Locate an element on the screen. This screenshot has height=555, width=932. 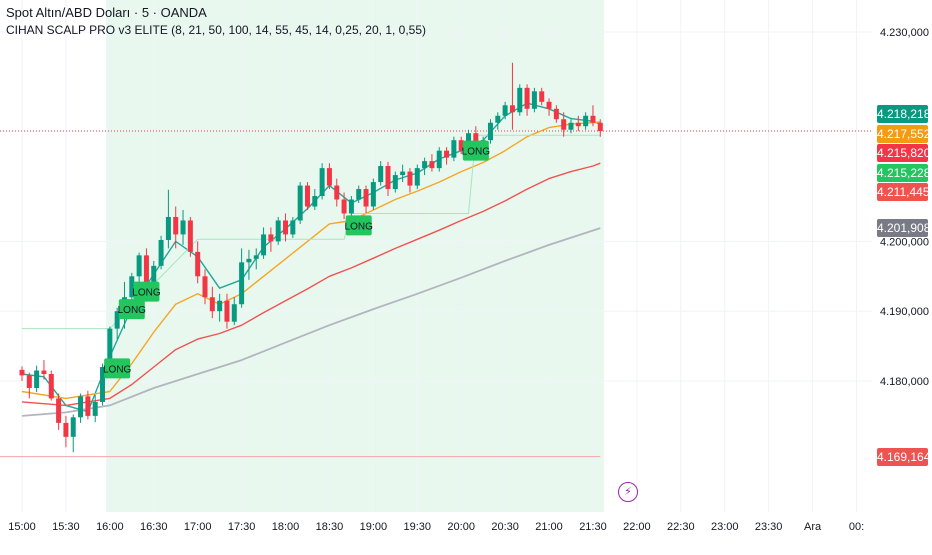
x-axis-label: 19:30 is located at coordinates (418, 527).